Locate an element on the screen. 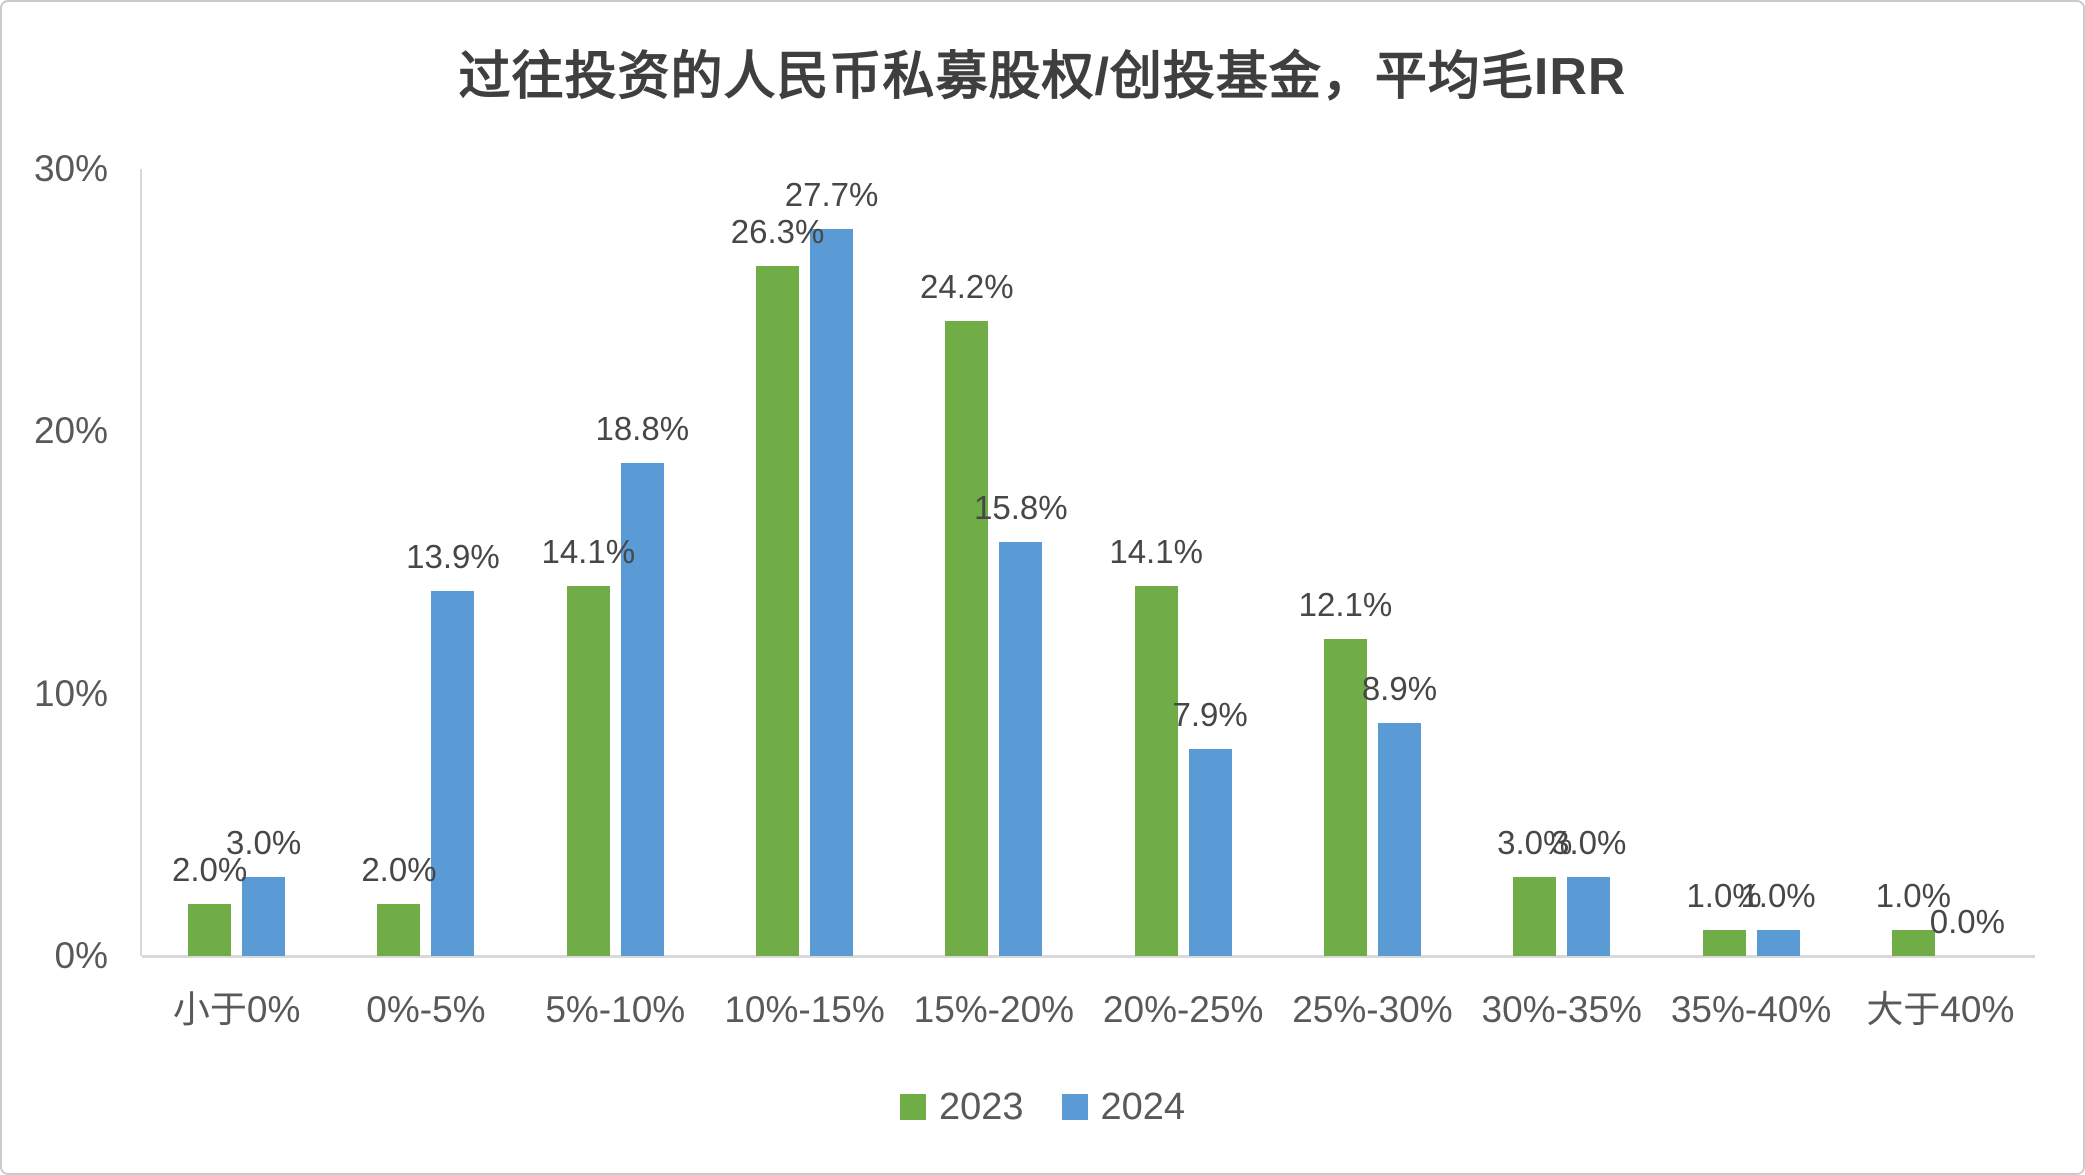  data-label-2023-30%-35%: 3.0% is located at coordinates (1535, 842).